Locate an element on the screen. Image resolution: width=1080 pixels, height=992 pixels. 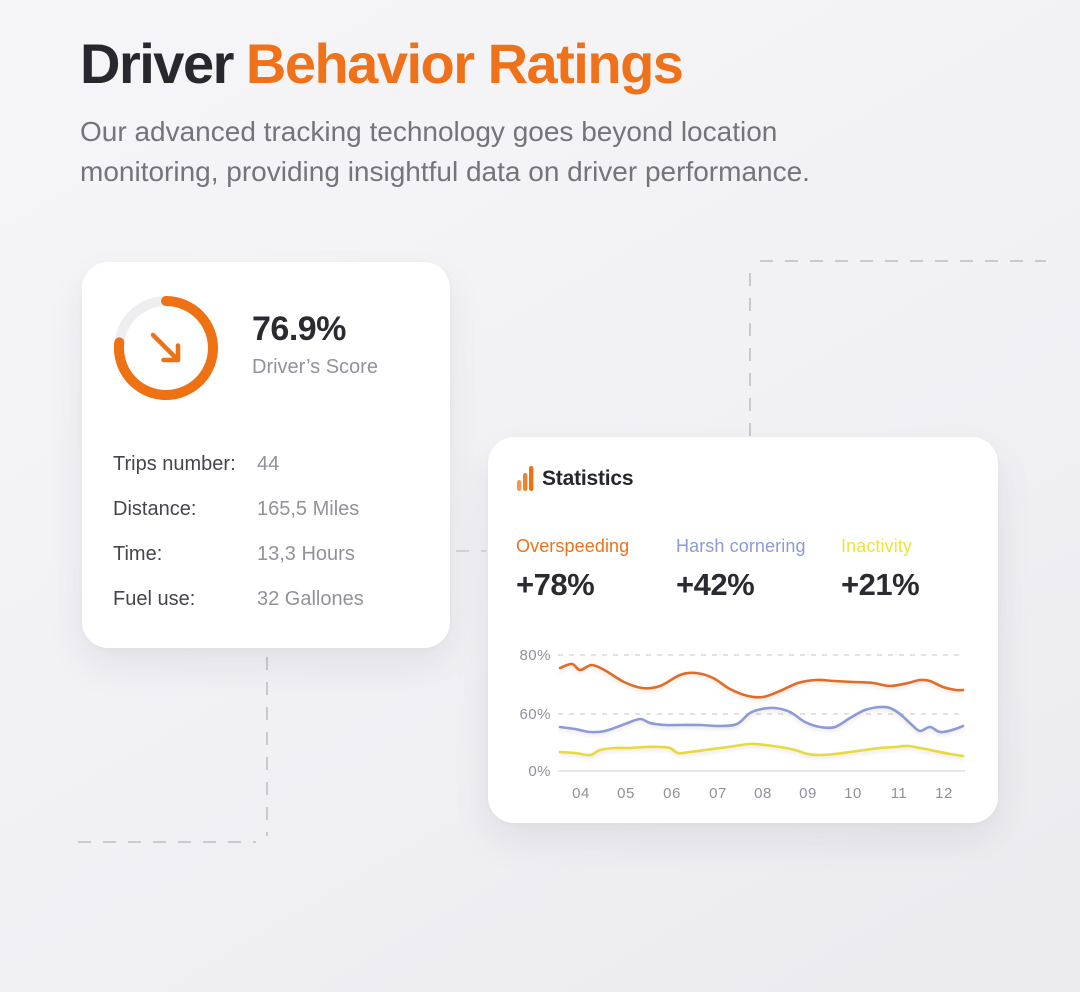
bar-chart-icon is located at coordinates (525, 478).